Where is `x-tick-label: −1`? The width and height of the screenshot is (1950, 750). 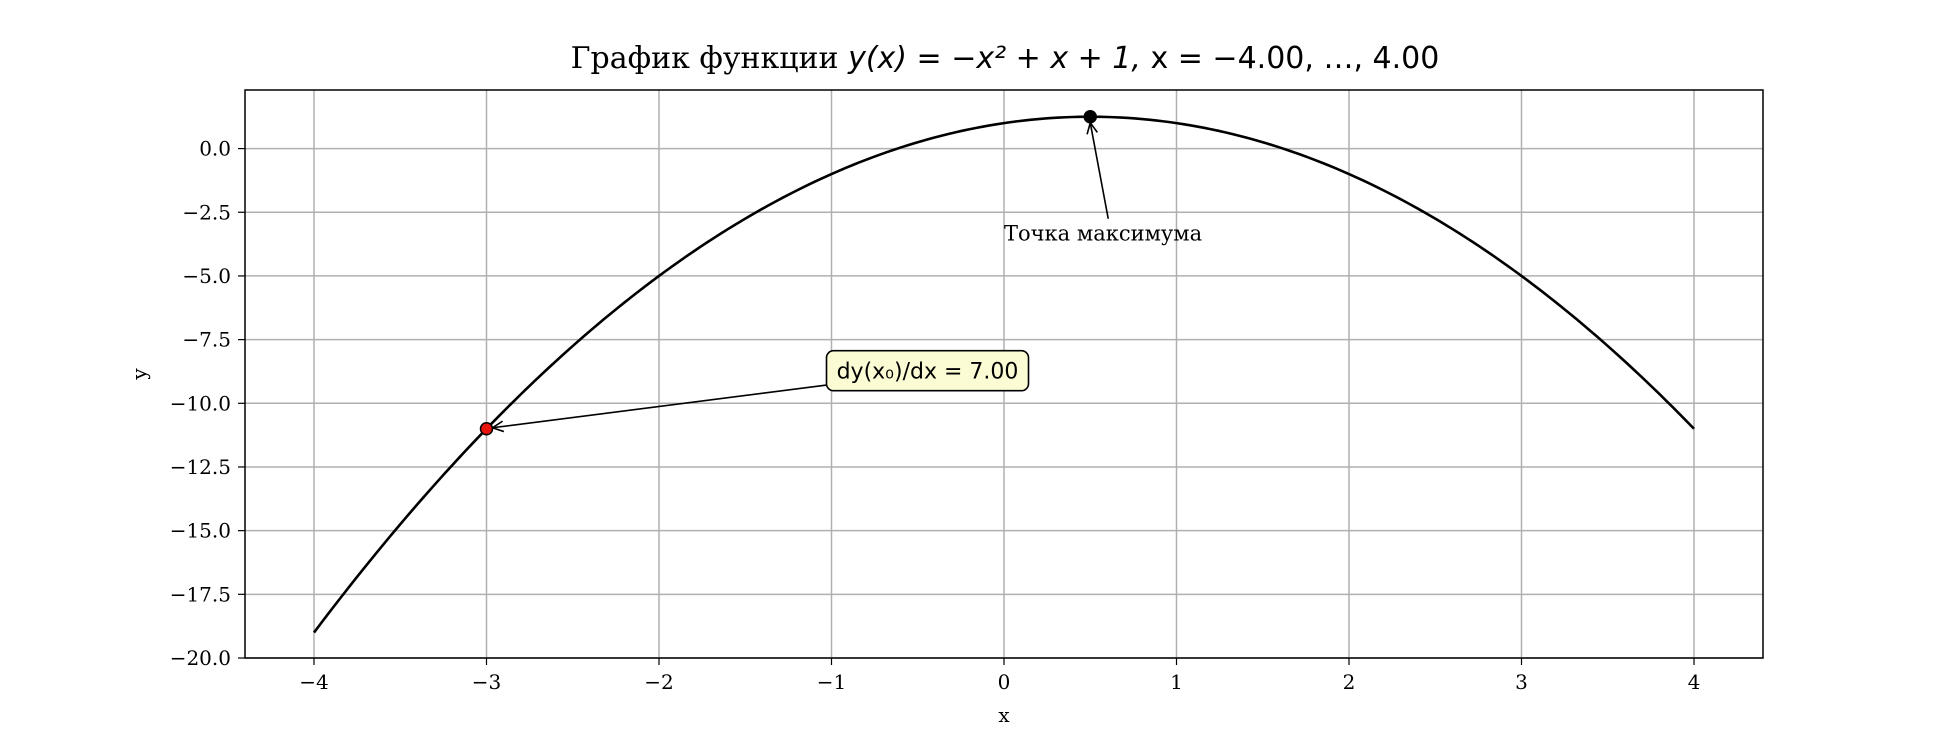
x-tick-label: −1 is located at coordinates (831, 682).